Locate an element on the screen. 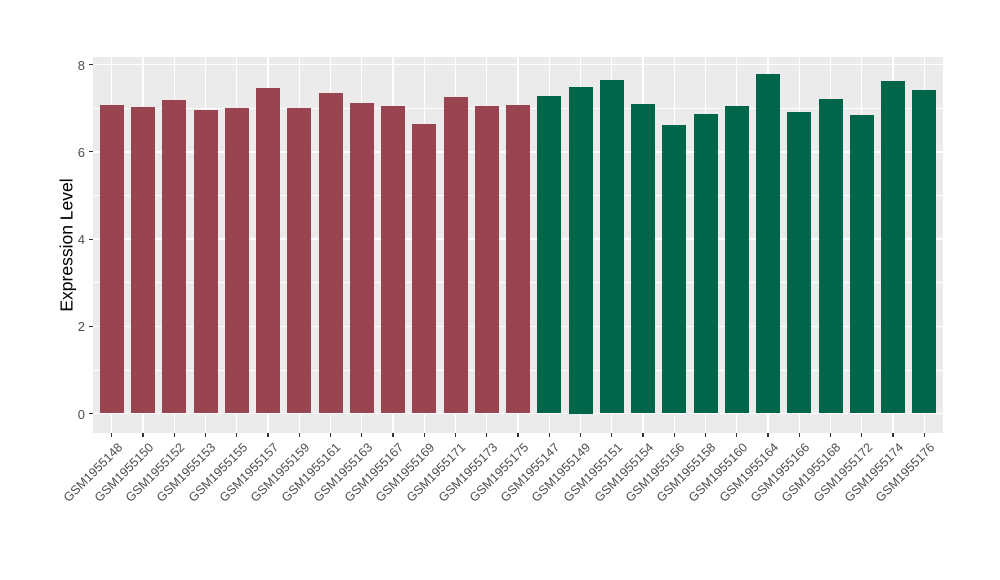  bar-GSM1955174 is located at coordinates (893, 247).